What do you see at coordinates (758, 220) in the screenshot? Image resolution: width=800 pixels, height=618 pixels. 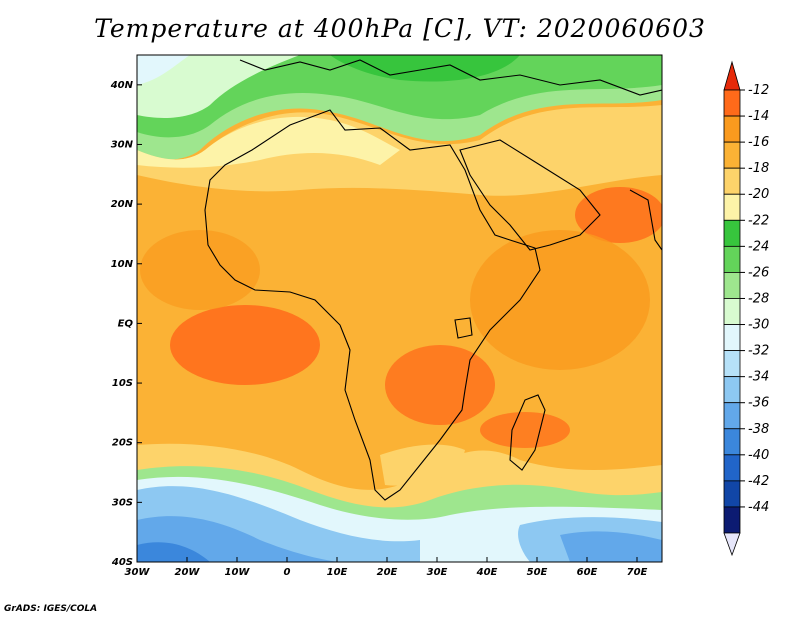 I see `colorbar-level-label: -22` at bounding box center [758, 220].